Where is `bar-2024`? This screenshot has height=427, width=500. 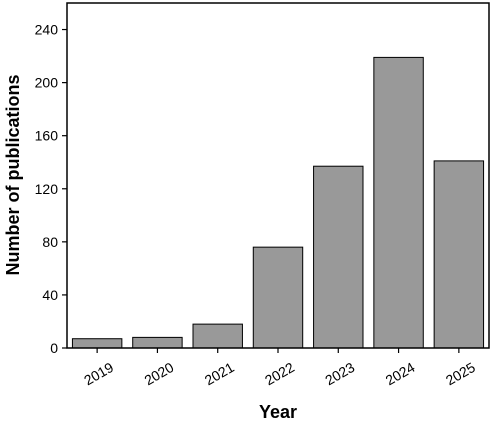 bar-2024 is located at coordinates (398, 202).